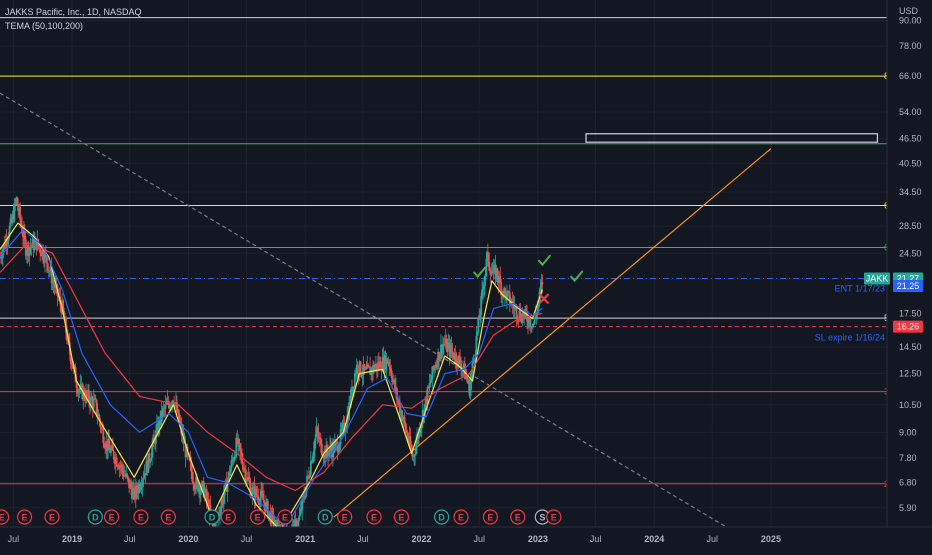 Image resolution: width=932 pixels, height=555 pixels. What do you see at coordinates (732, 138) in the screenshot?
I see `target-box` at bounding box center [732, 138].